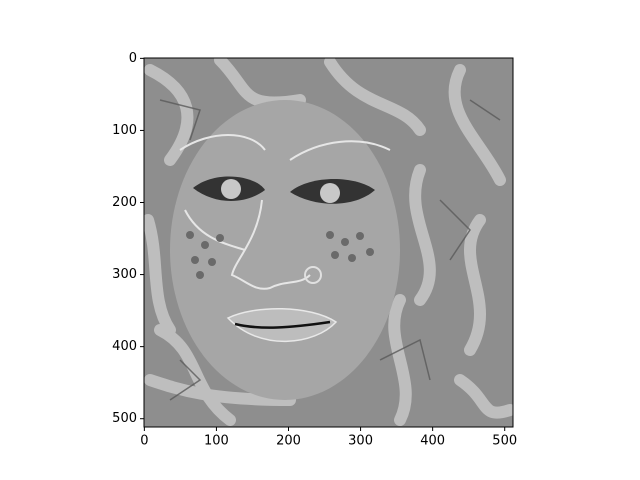  I want to click on x-tick-label: 300, so click(360, 441).